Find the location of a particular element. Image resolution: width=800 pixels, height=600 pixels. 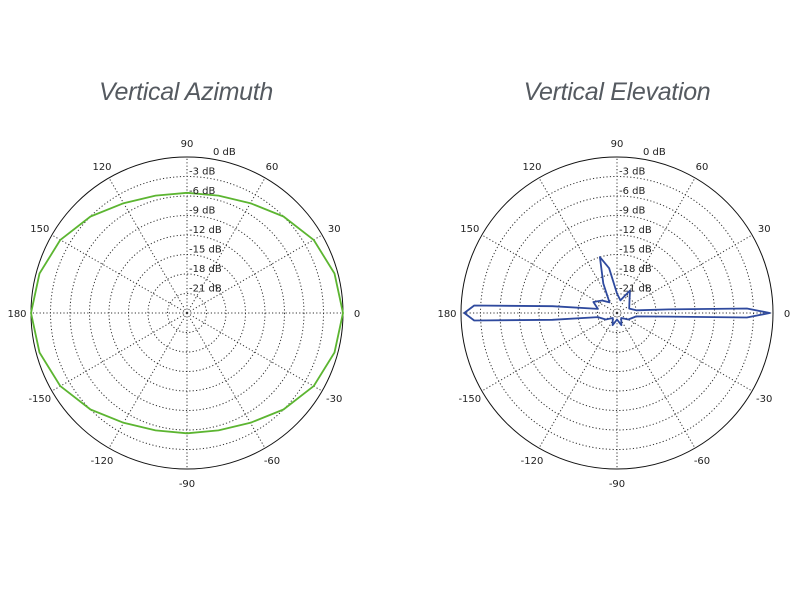

azimuth-radial-tick-label: 0 dB is located at coordinates (224, 152).